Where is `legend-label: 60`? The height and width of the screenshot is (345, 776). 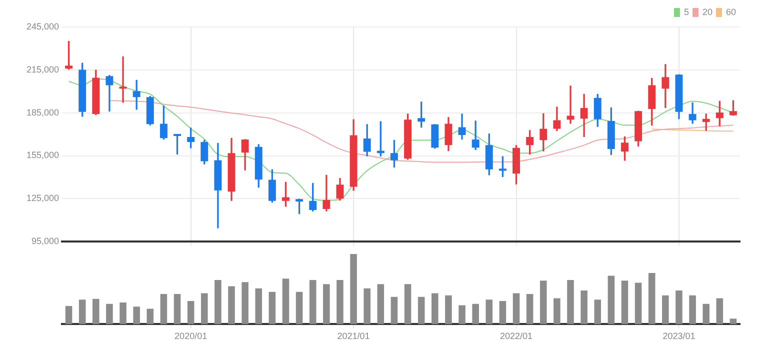 legend-label: 60 is located at coordinates (731, 11).